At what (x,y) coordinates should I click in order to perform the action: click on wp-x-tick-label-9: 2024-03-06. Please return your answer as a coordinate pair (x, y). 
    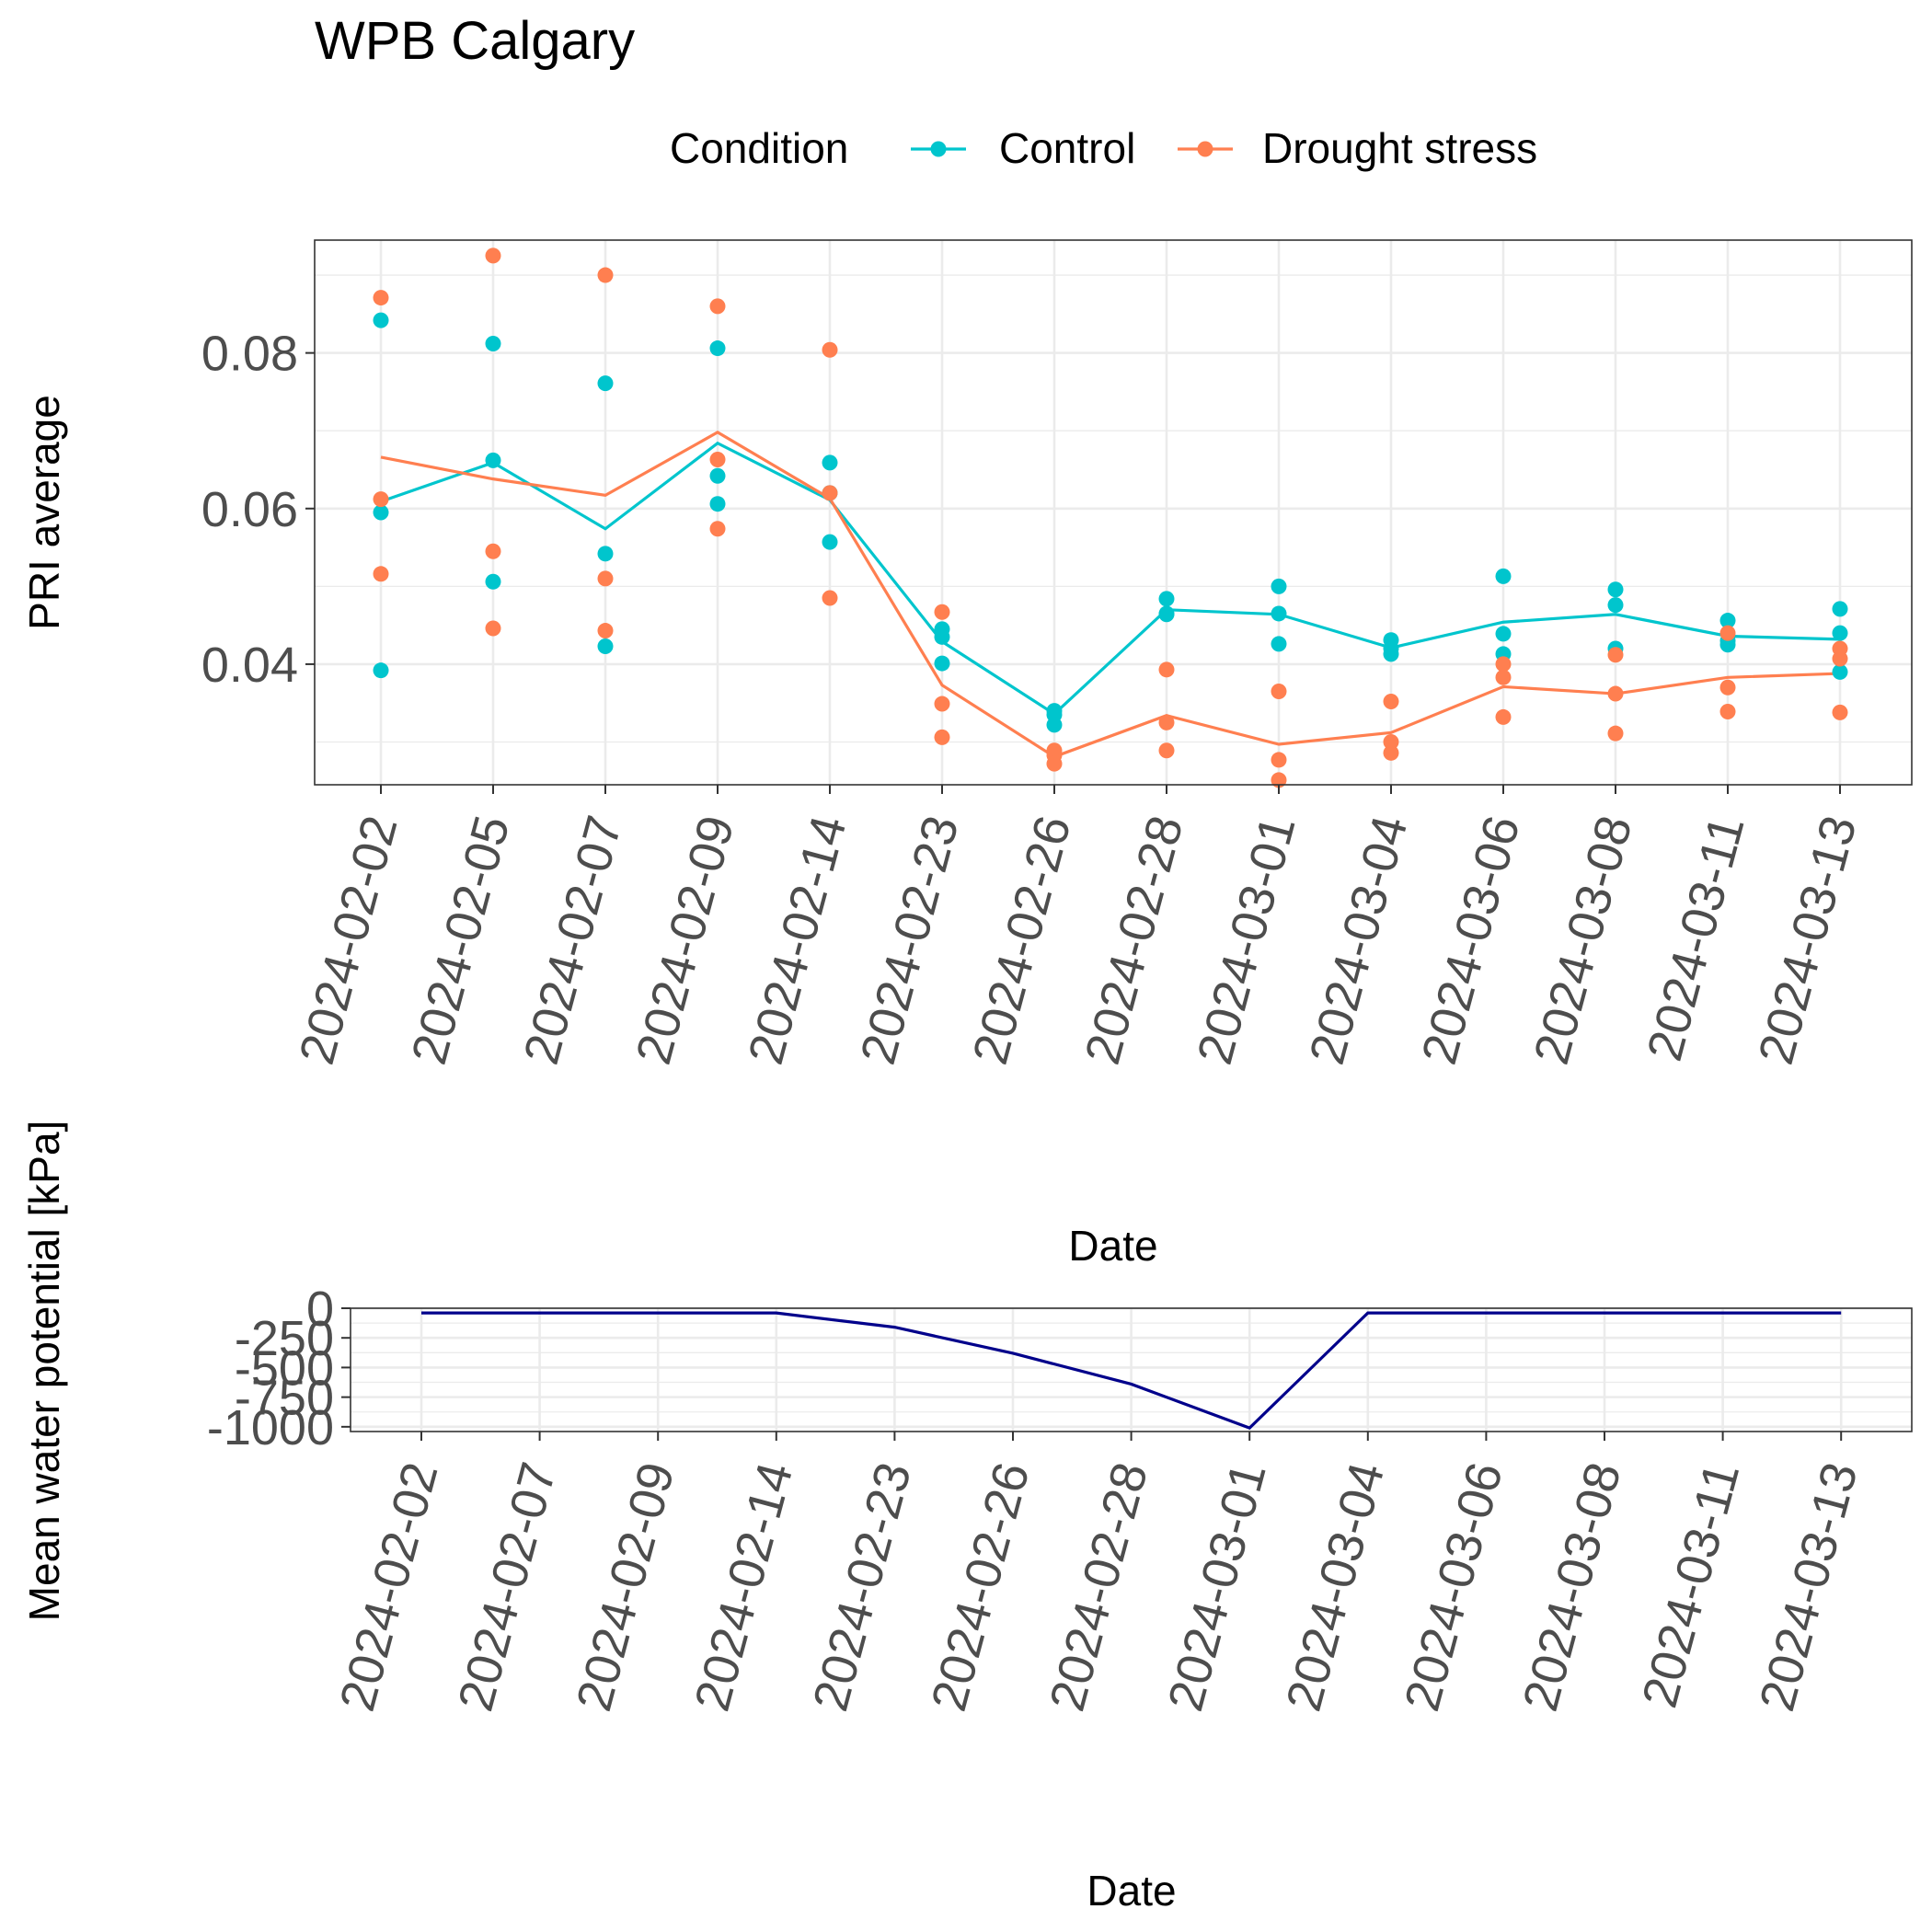
    Looking at the image, I should click on (1454, 1587).